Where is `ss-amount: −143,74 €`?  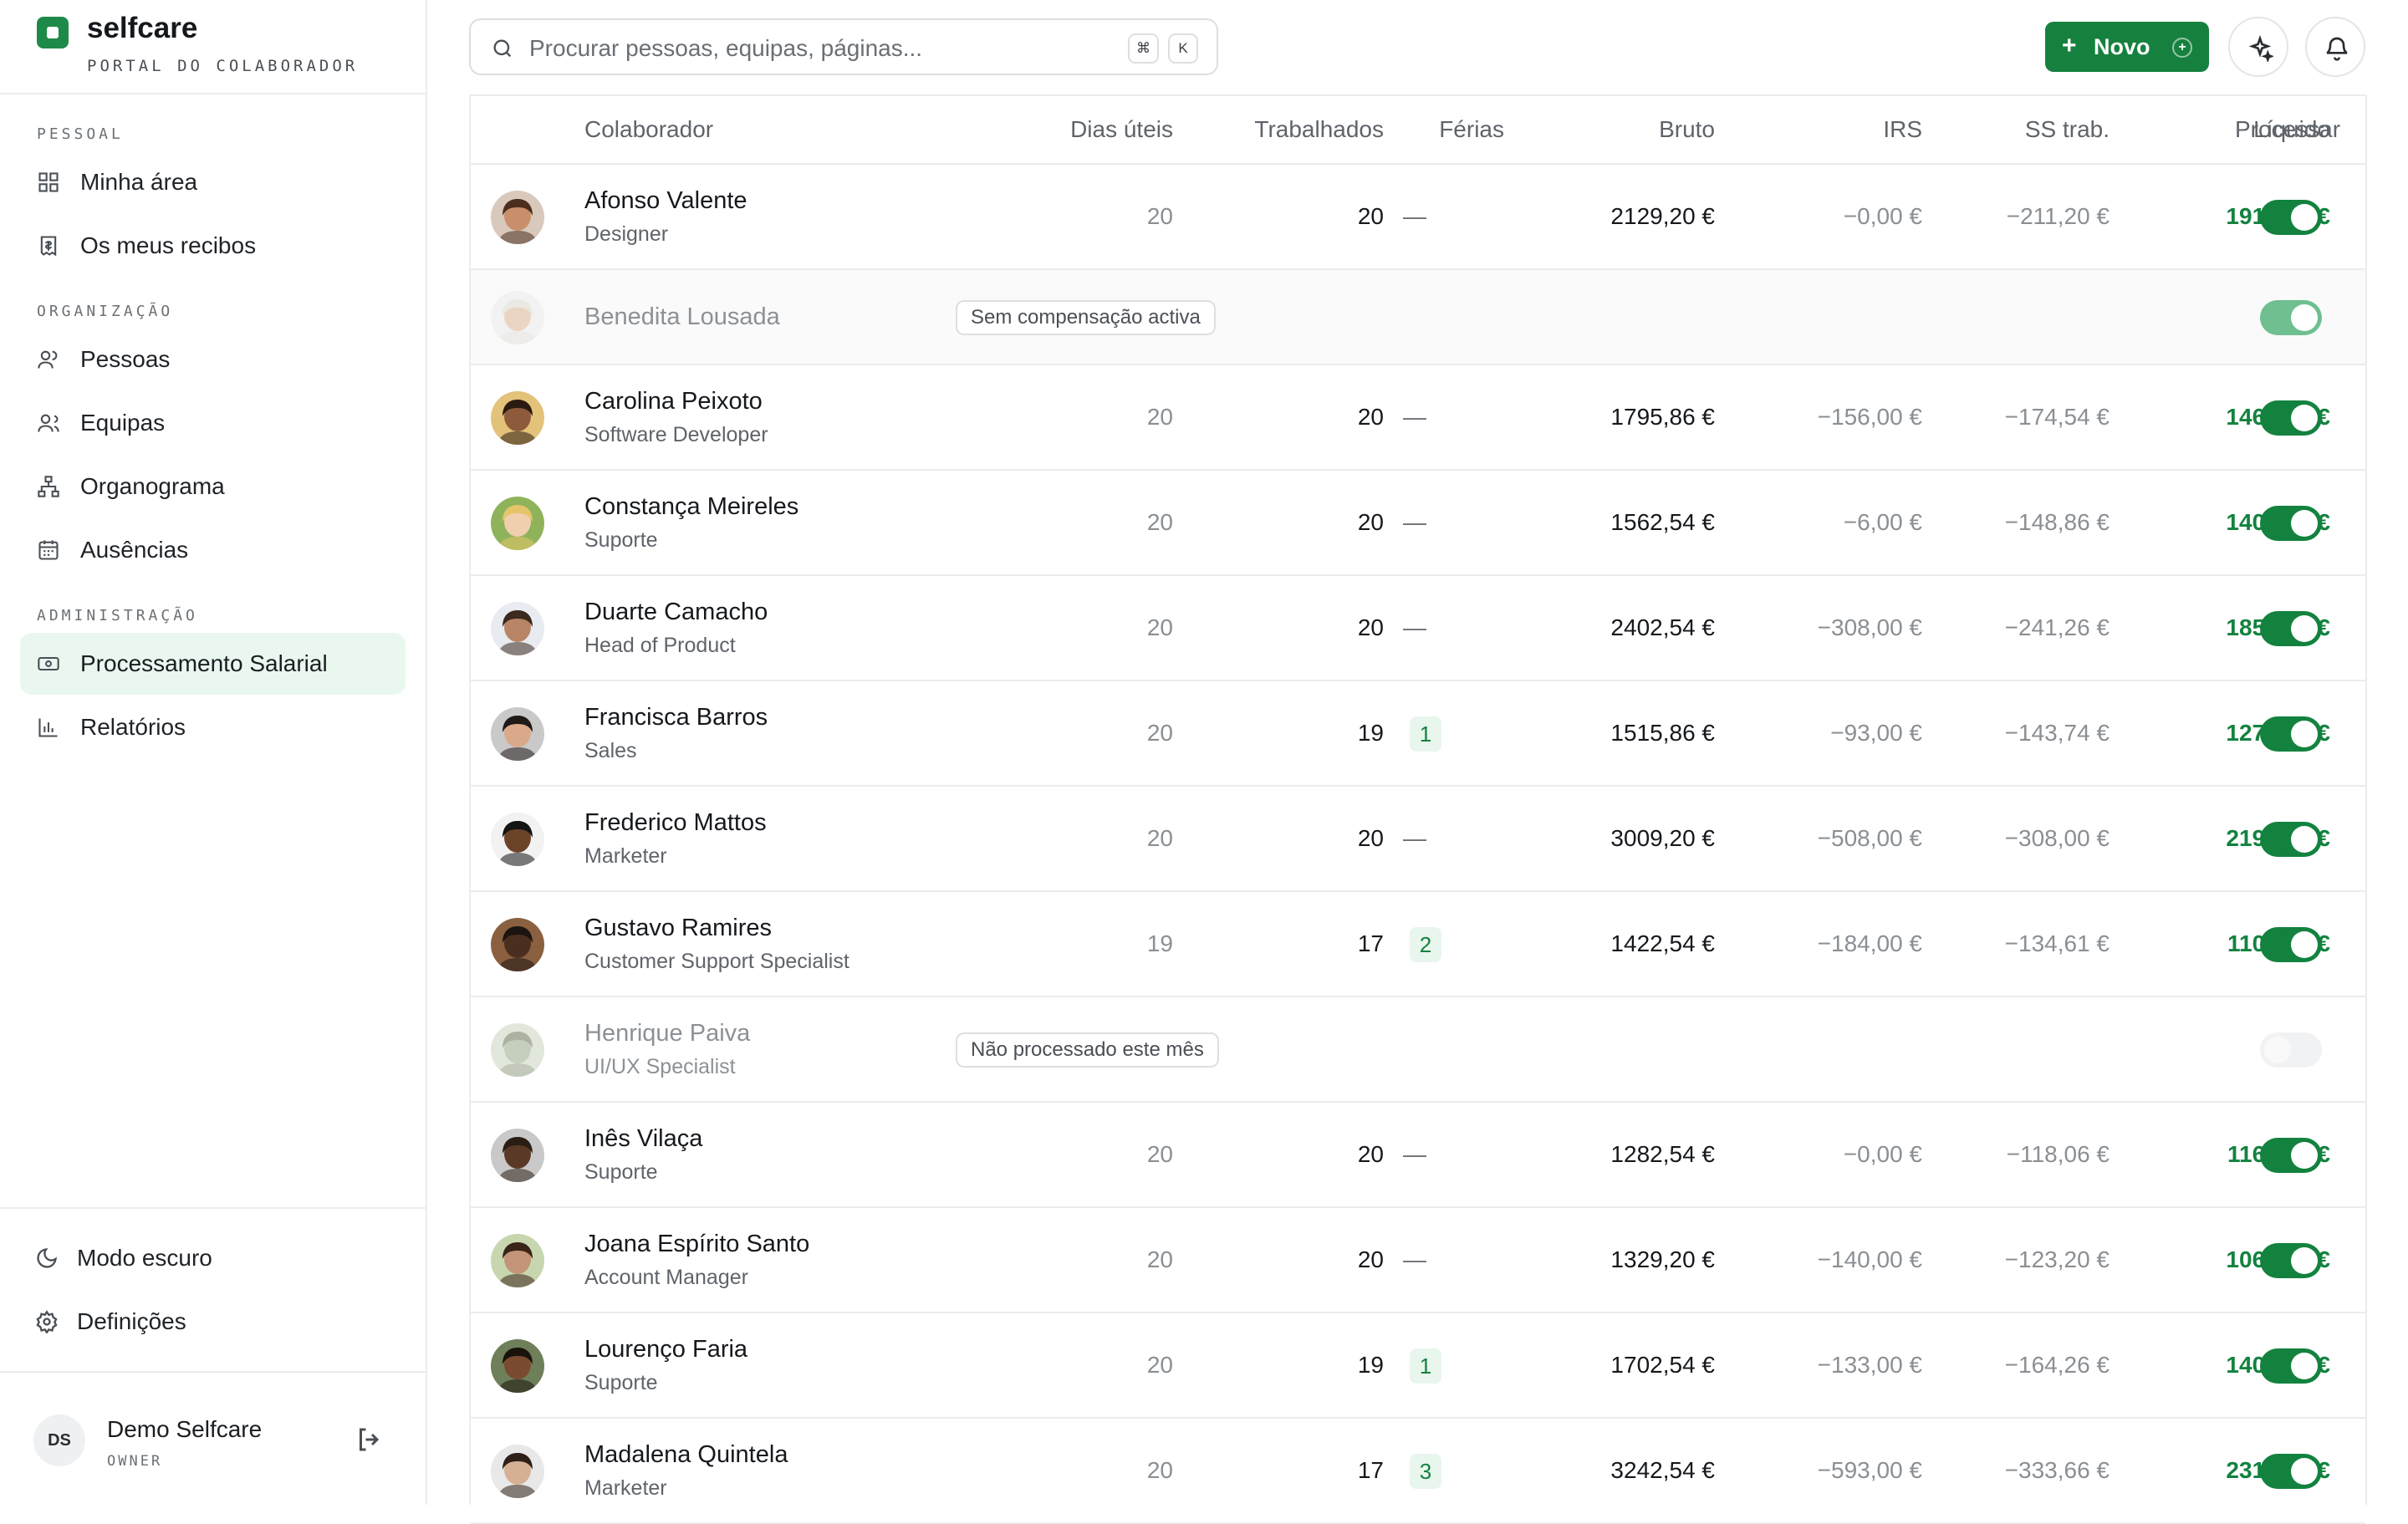
ss-amount: −143,74 € is located at coordinates (2057, 733).